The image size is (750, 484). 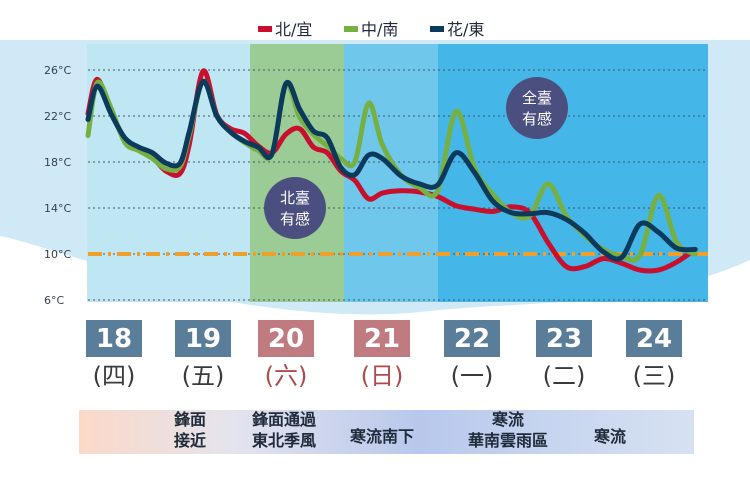 I want to click on background-wave-top, so click(x=375, y=20).